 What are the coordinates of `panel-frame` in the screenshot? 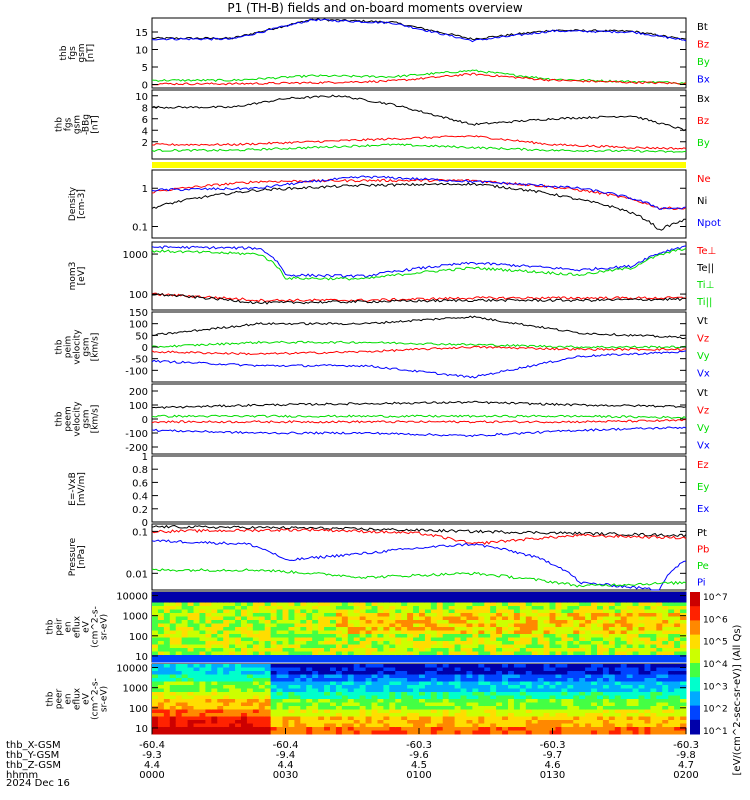 It's located at (419, 347).